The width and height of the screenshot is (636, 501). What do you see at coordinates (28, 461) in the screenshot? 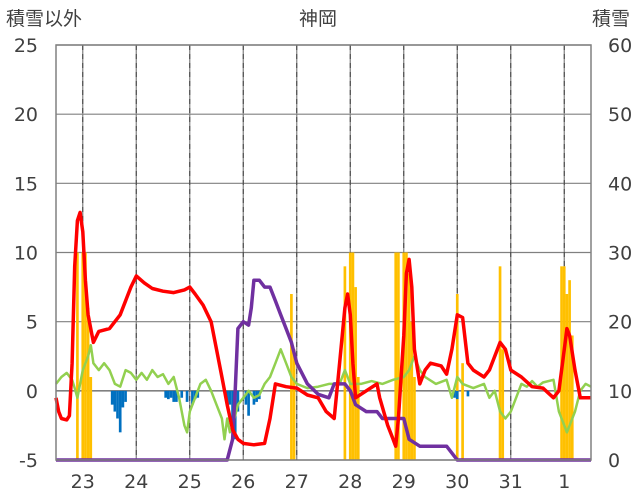
I see `left-tick-label: -5` at bounding box center [28, 461].